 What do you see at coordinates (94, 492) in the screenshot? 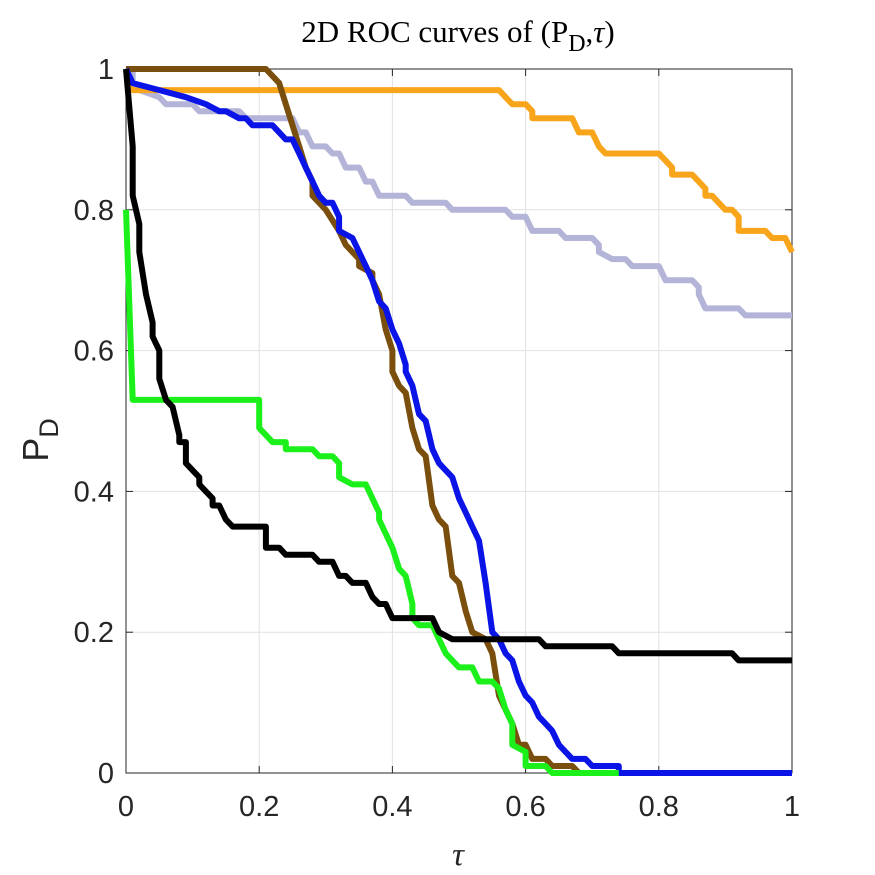
I see `y-tick-label: 0.4` at bounding box center [94, 492].